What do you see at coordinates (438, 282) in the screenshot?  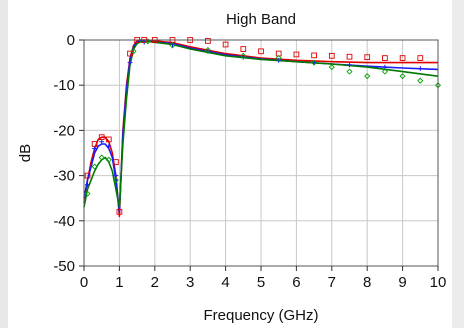 I see `x-tick-label-10: 10` at bounding box center [438, 282].